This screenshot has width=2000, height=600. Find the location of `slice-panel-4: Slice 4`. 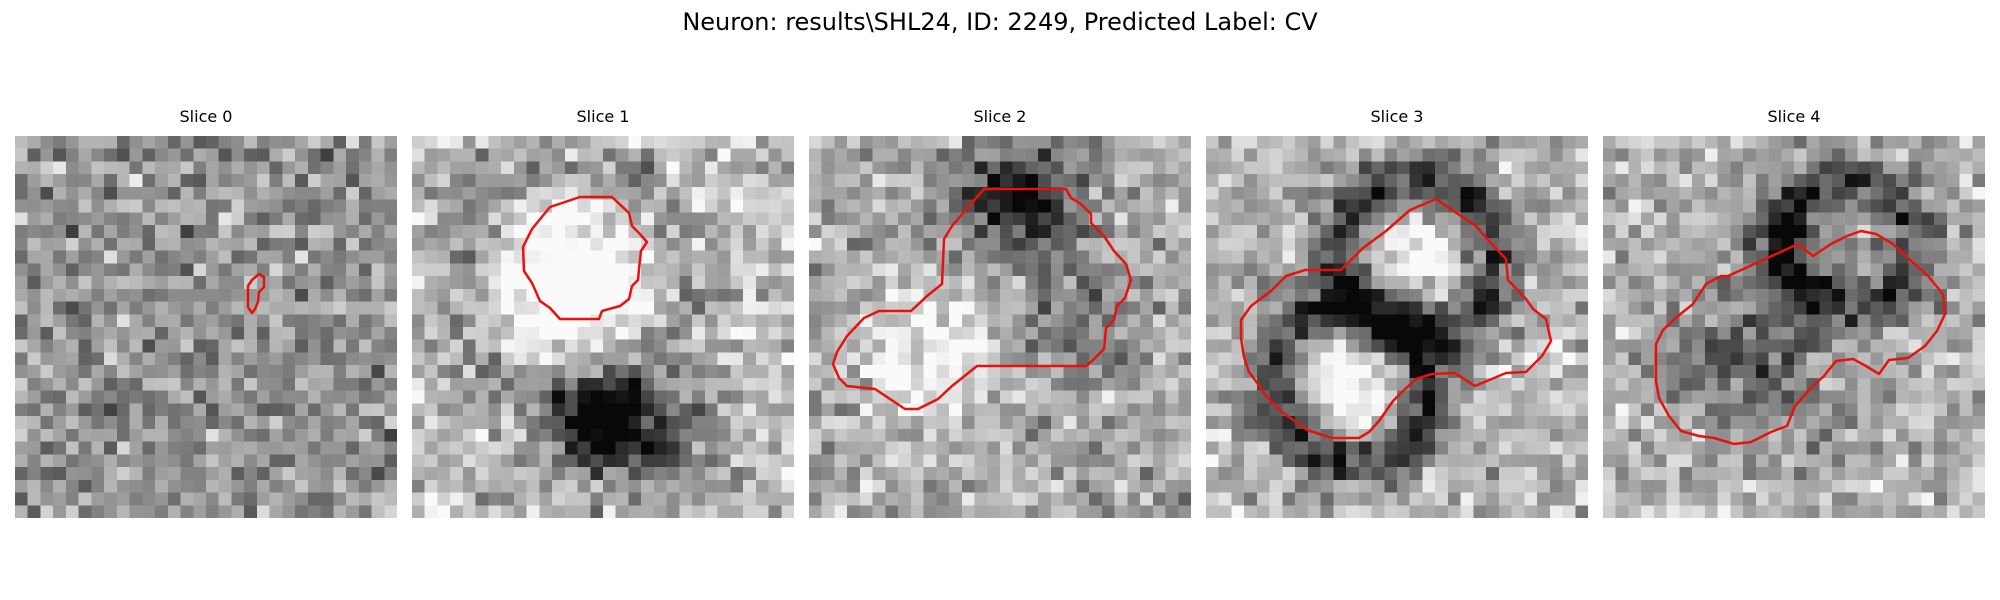

slice-panel-4: Slice 4 is located at coordinates (1794, 312).